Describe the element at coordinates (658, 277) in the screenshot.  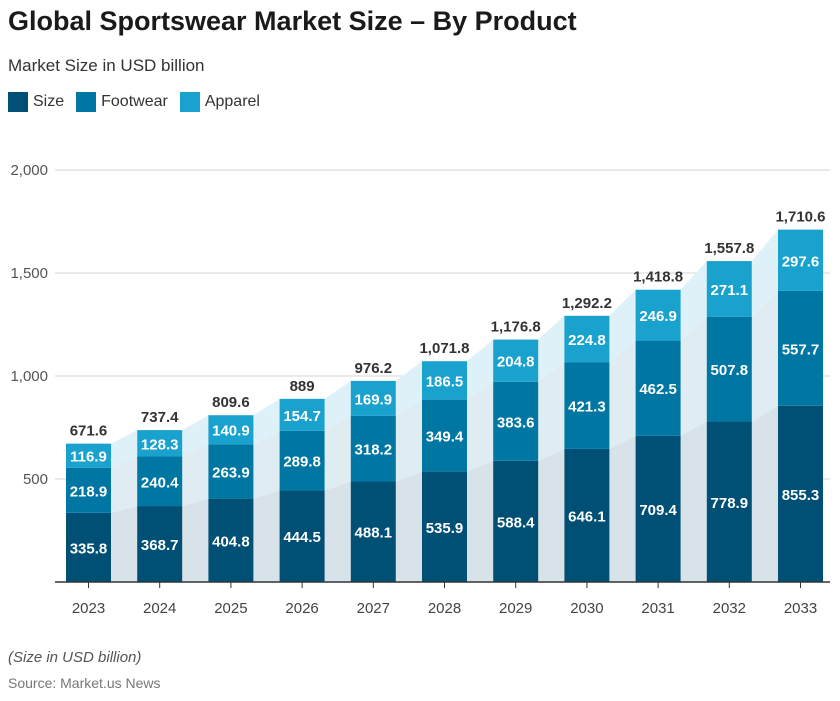
I see `total-label: 1,418.8` at that location.